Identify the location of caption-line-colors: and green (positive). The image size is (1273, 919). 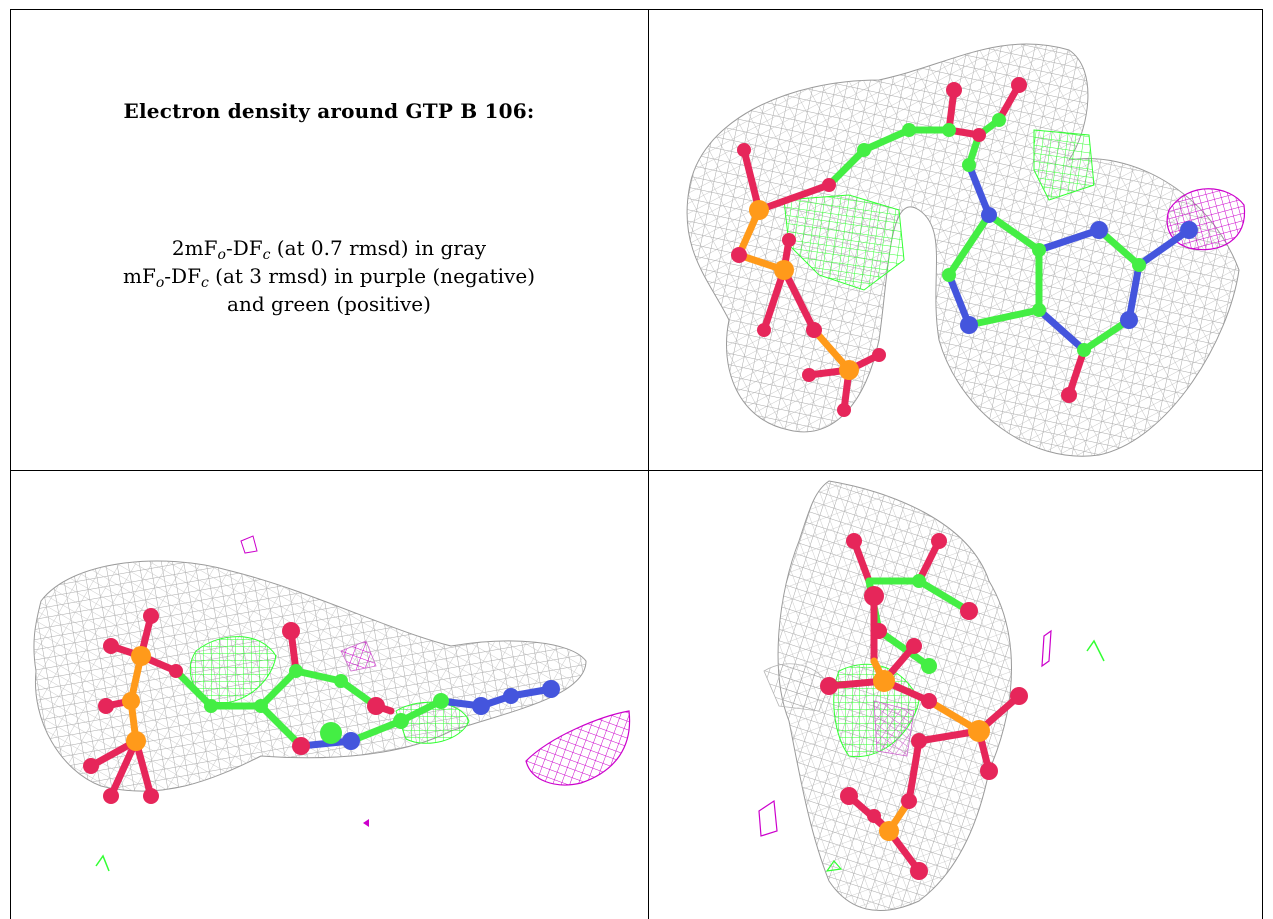
(329, 304).